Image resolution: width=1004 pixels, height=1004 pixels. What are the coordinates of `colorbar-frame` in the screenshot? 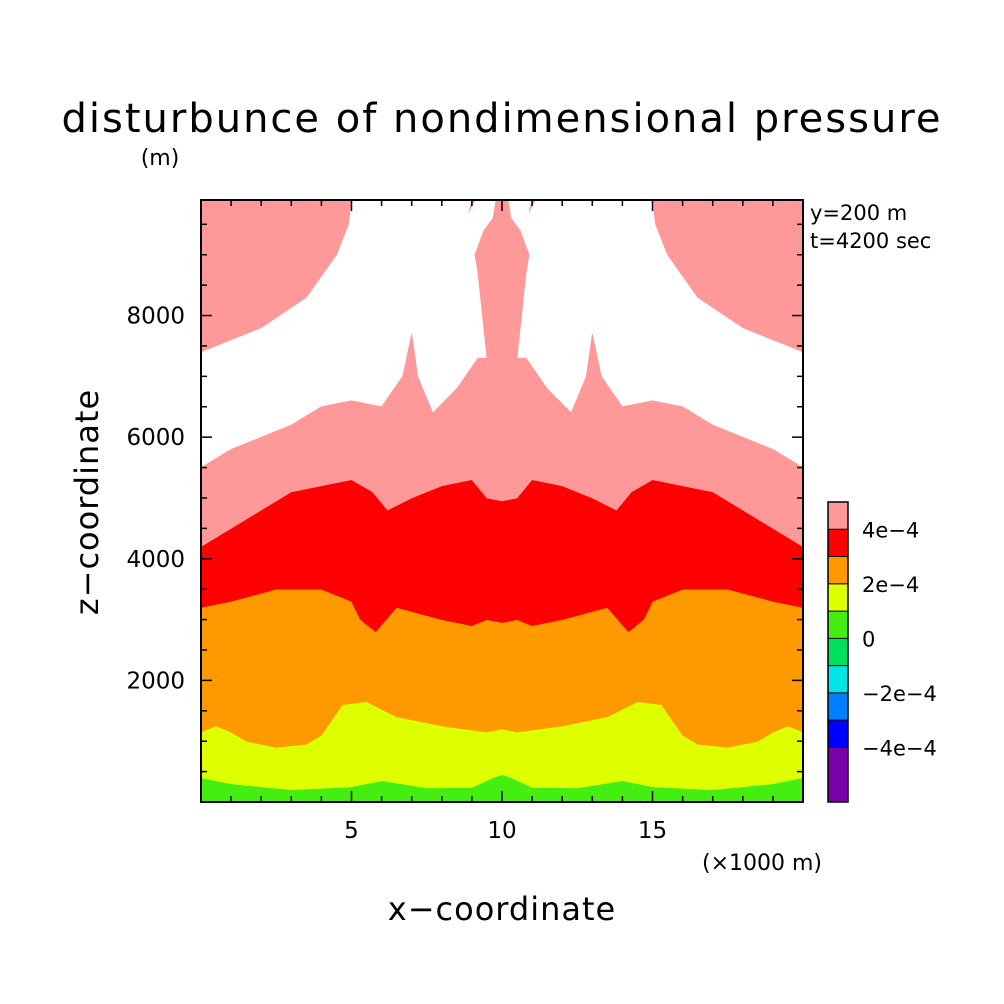 It's located at (838, 652).